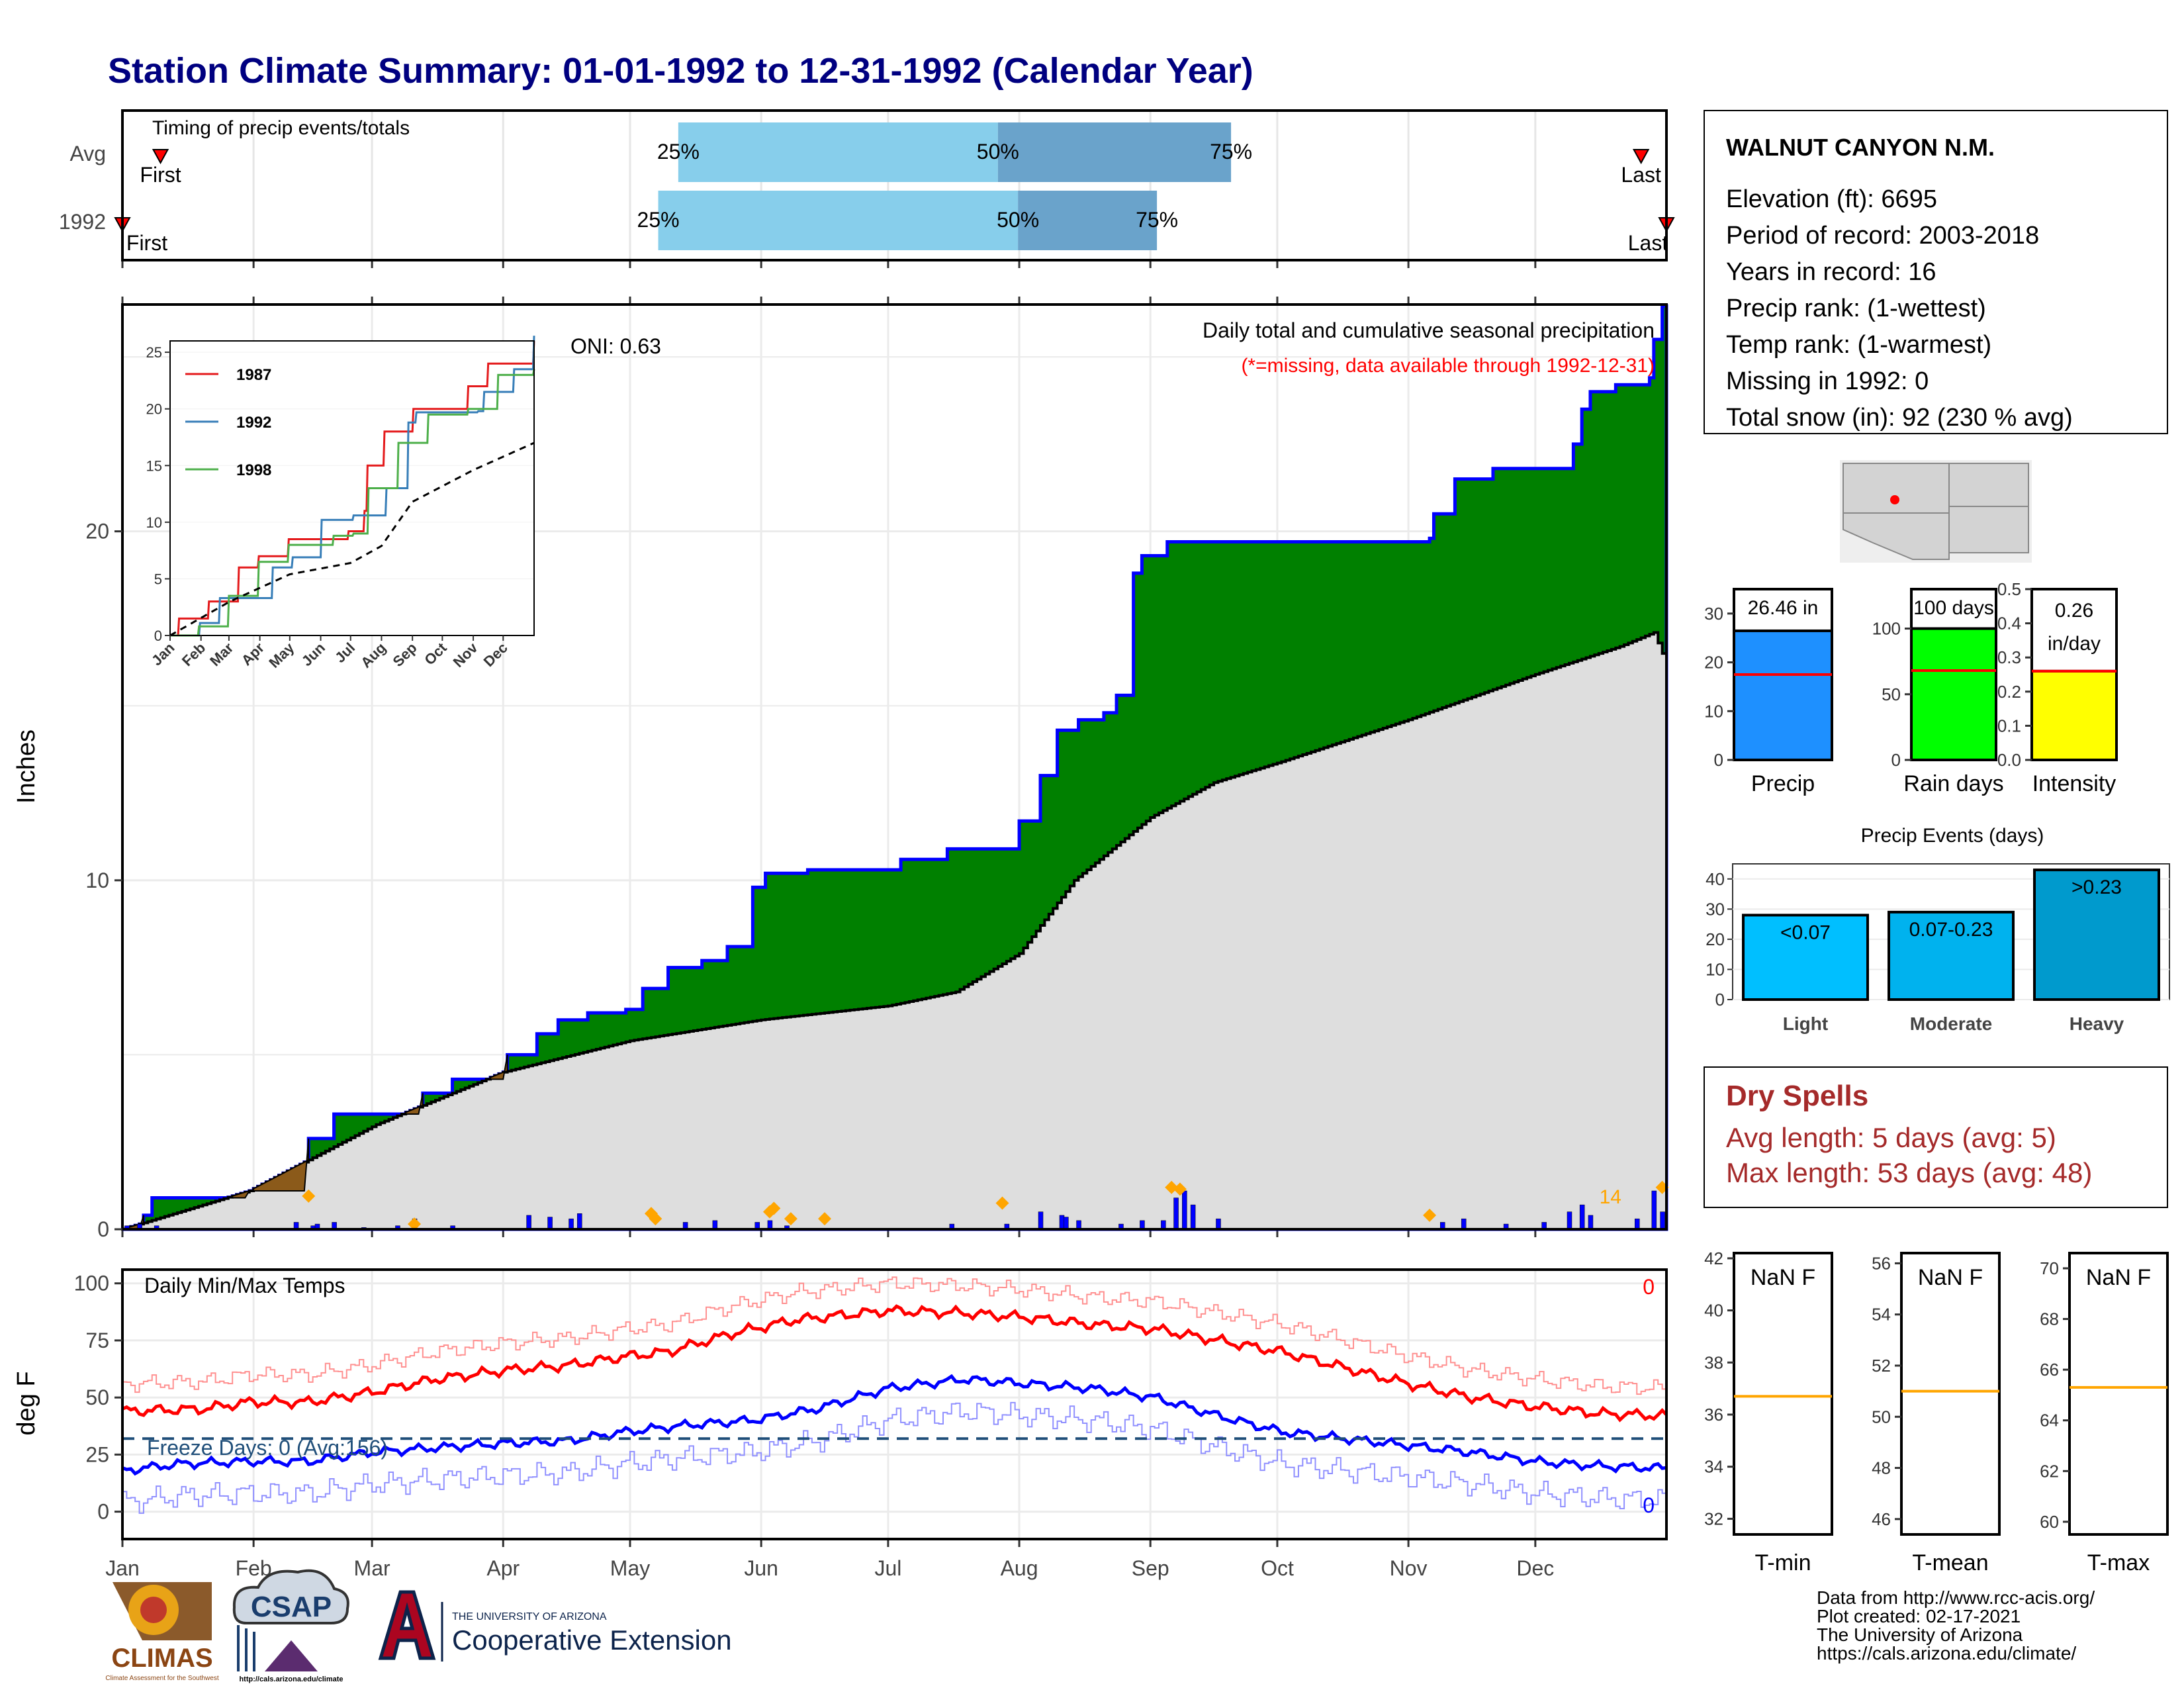 The height and width of the screenshot is (1688, 2184). Describe the element at coordinates (1641, 157) in the screenshot. I see `last-event-marker` at that location.